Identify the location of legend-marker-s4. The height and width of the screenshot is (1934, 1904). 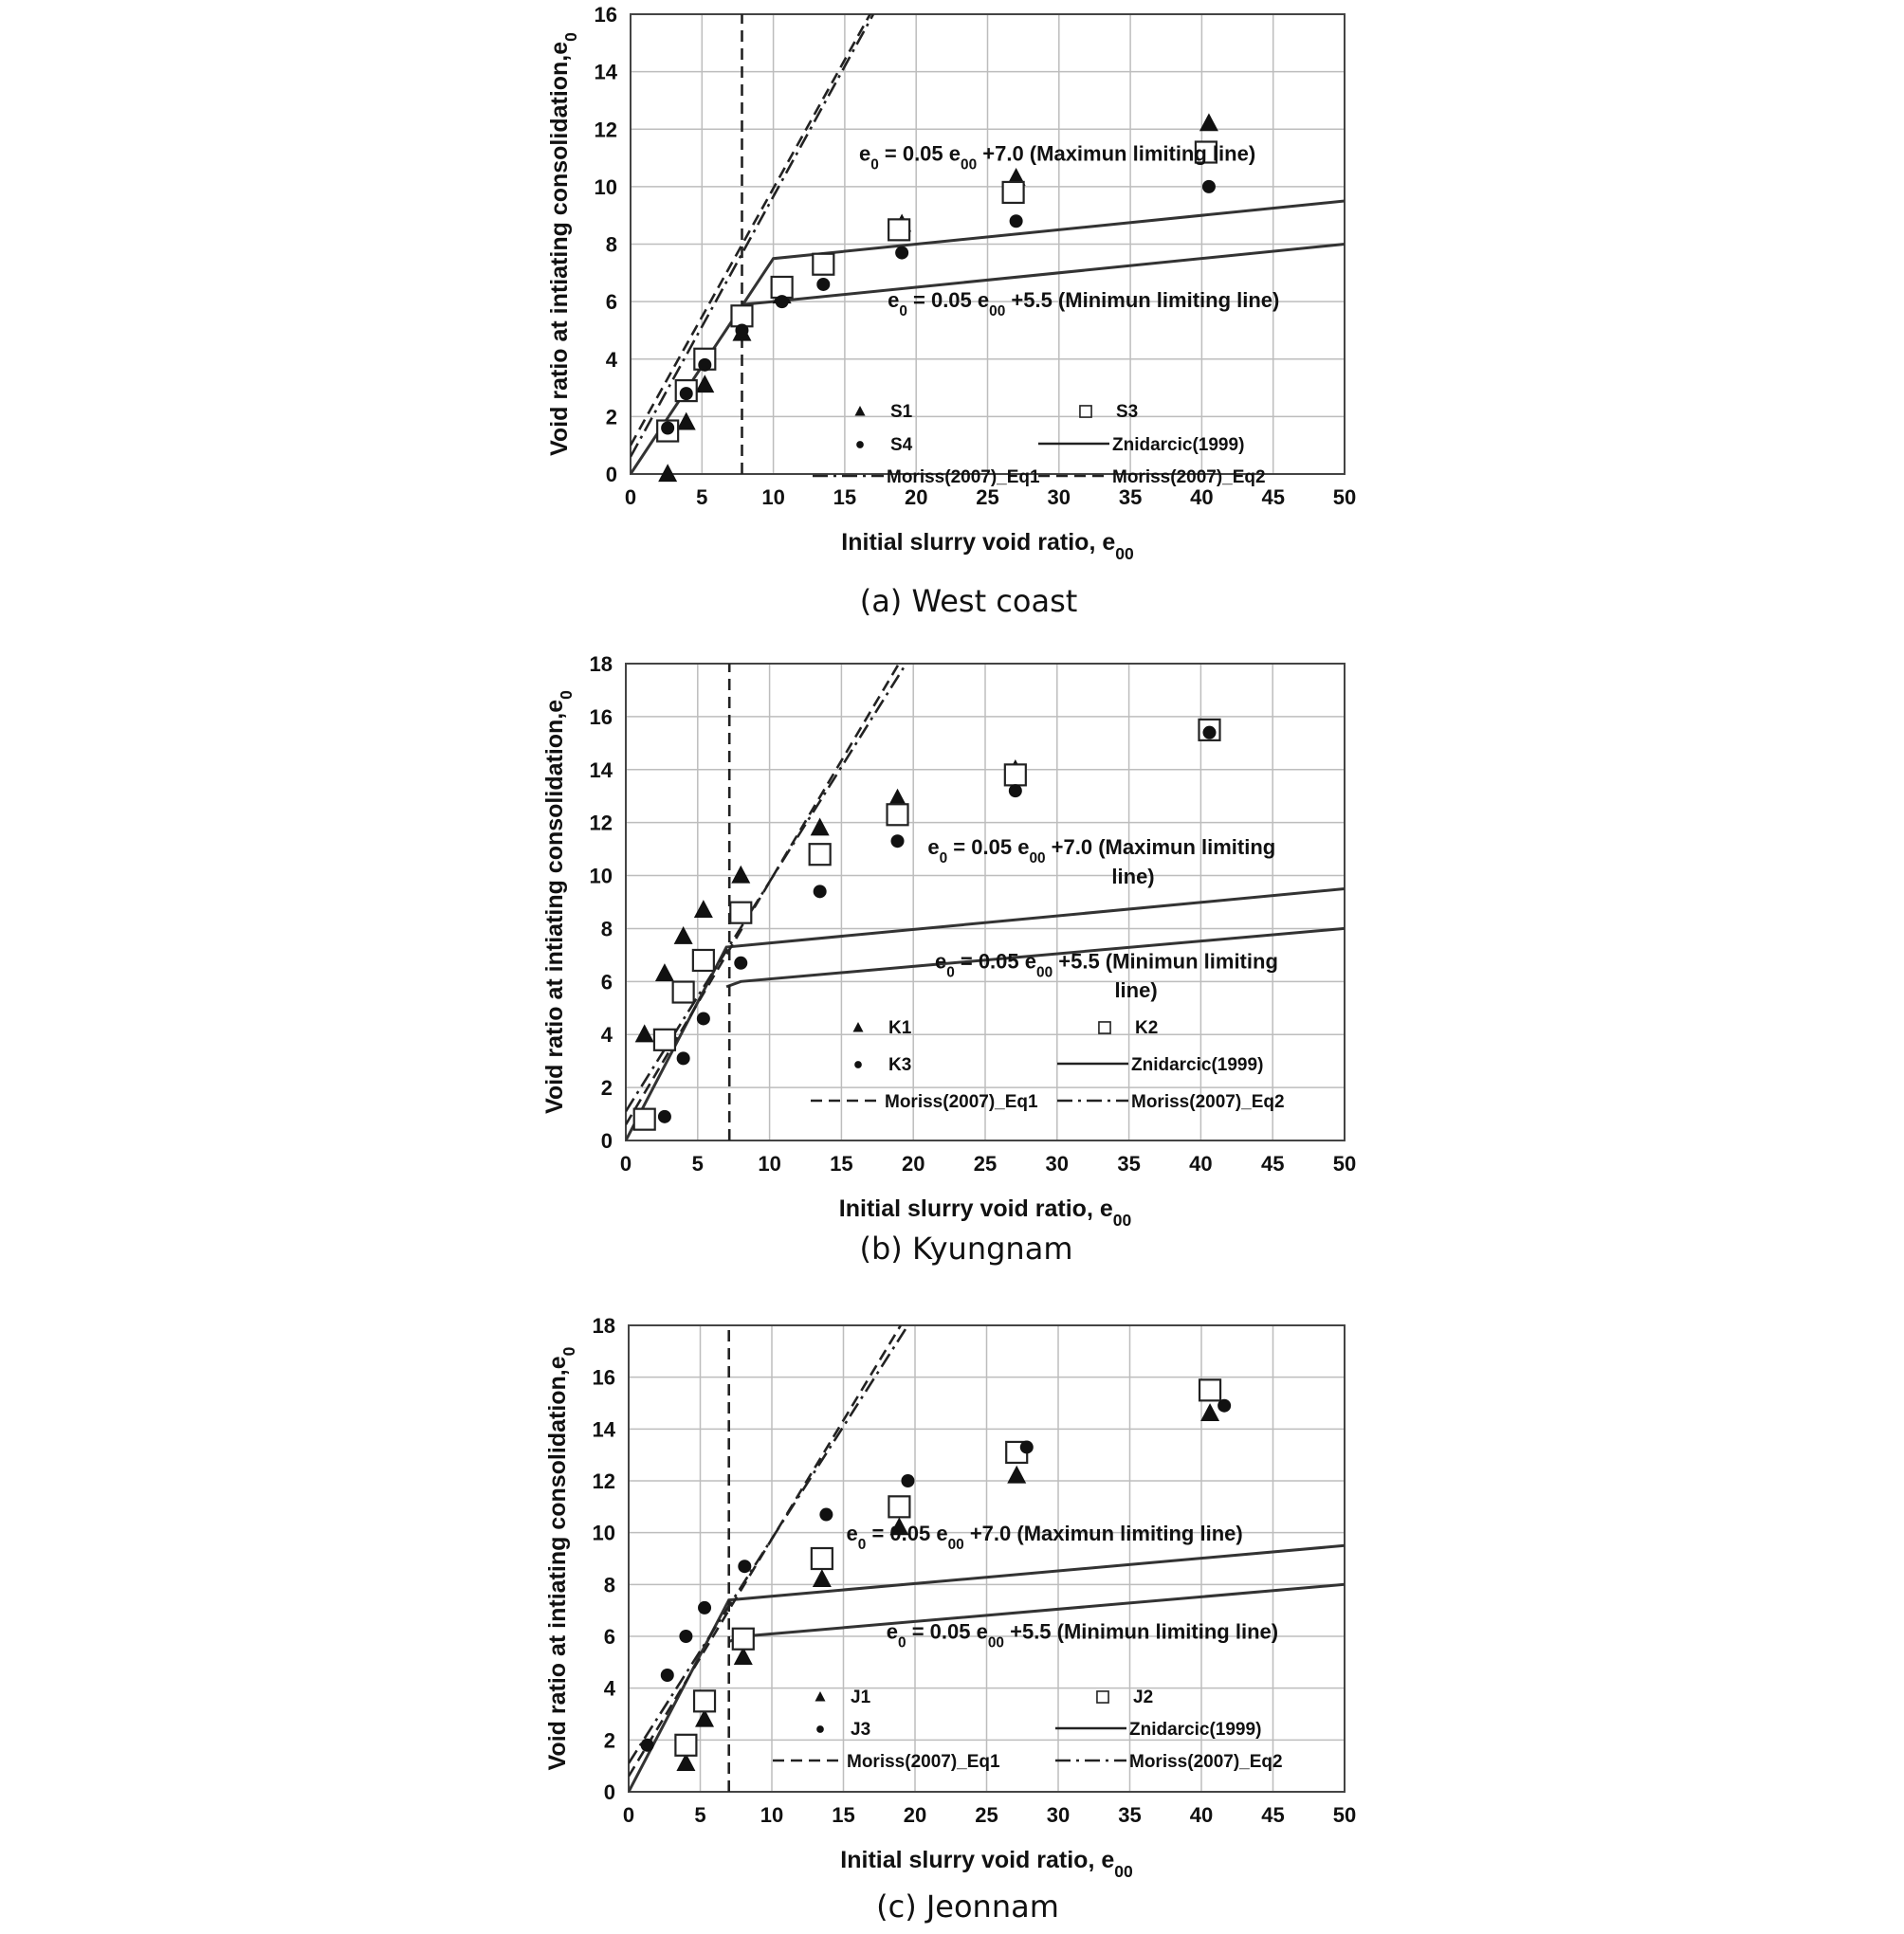
(860, 445).